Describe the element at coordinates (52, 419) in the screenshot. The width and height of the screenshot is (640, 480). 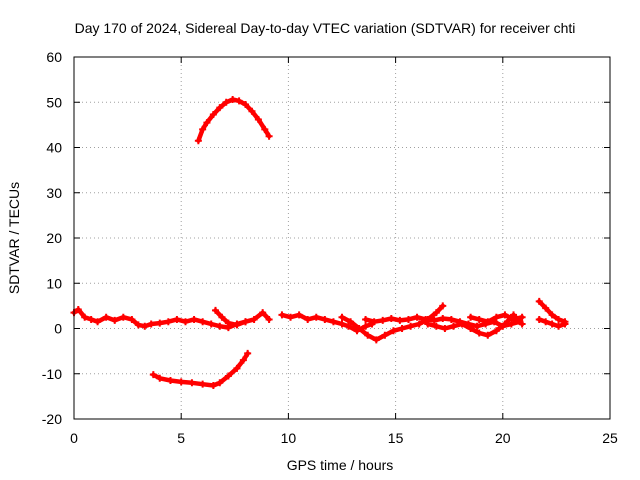
I see `y-tick-label: -20` at that location.